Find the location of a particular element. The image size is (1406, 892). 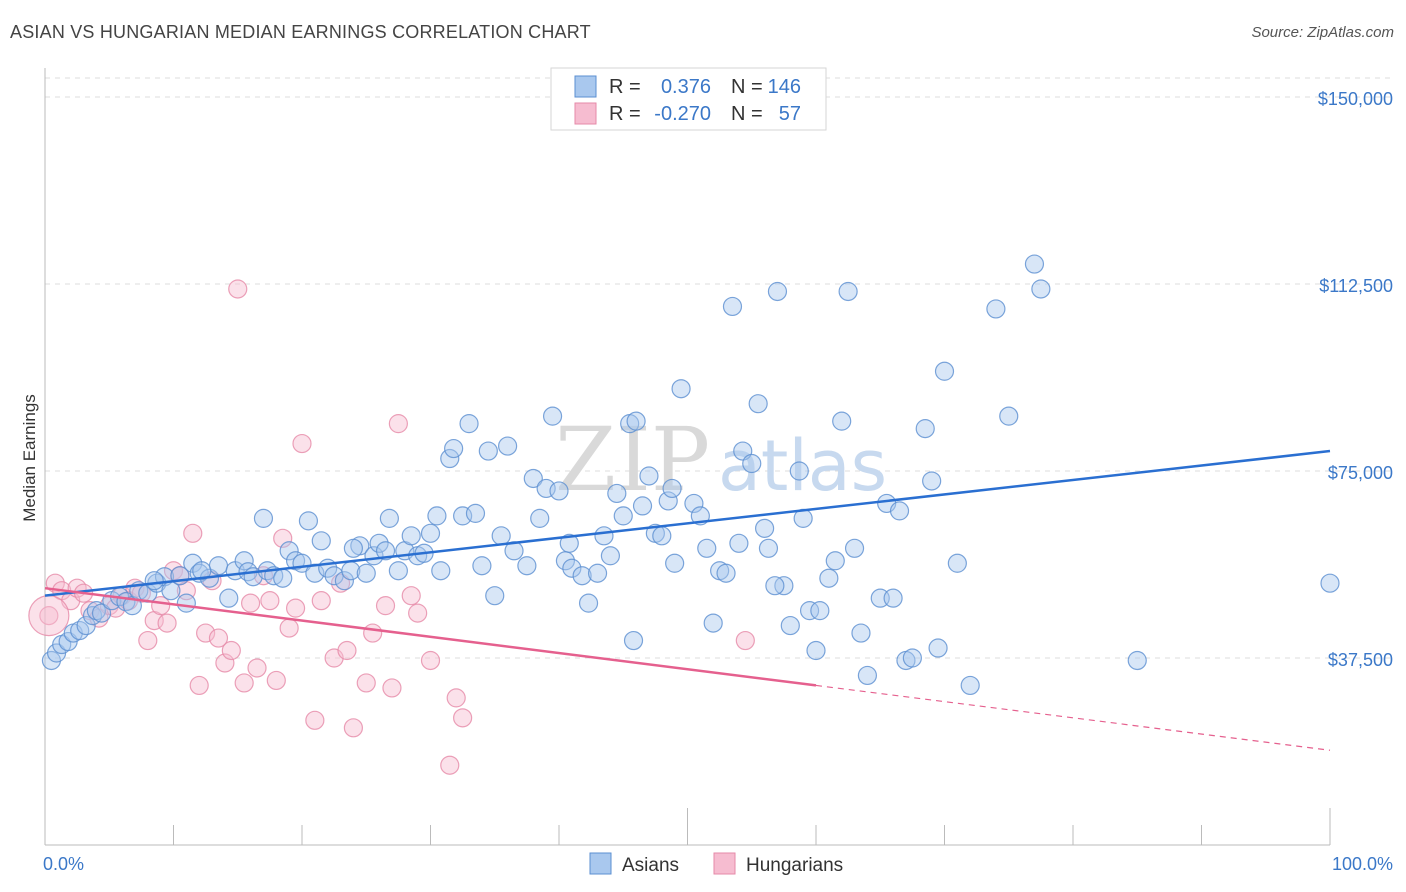

legend-r-value-asians: 0.376 is located at coordinates (686, 87).